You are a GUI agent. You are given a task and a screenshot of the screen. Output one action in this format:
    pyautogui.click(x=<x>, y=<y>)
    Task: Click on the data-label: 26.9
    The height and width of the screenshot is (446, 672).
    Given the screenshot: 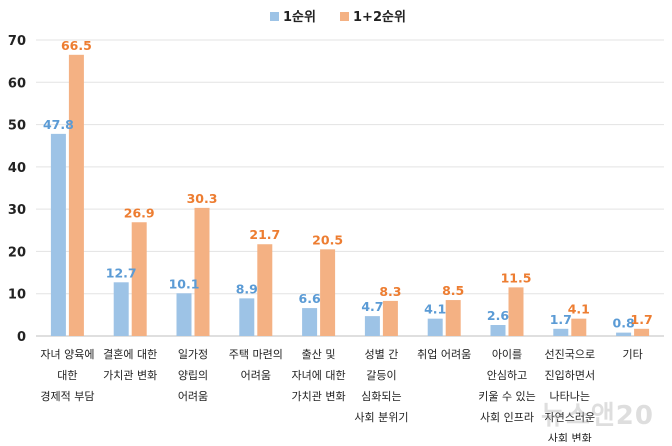 What is the action you would take?
    pyautogui.click(x=139, y=212)
    